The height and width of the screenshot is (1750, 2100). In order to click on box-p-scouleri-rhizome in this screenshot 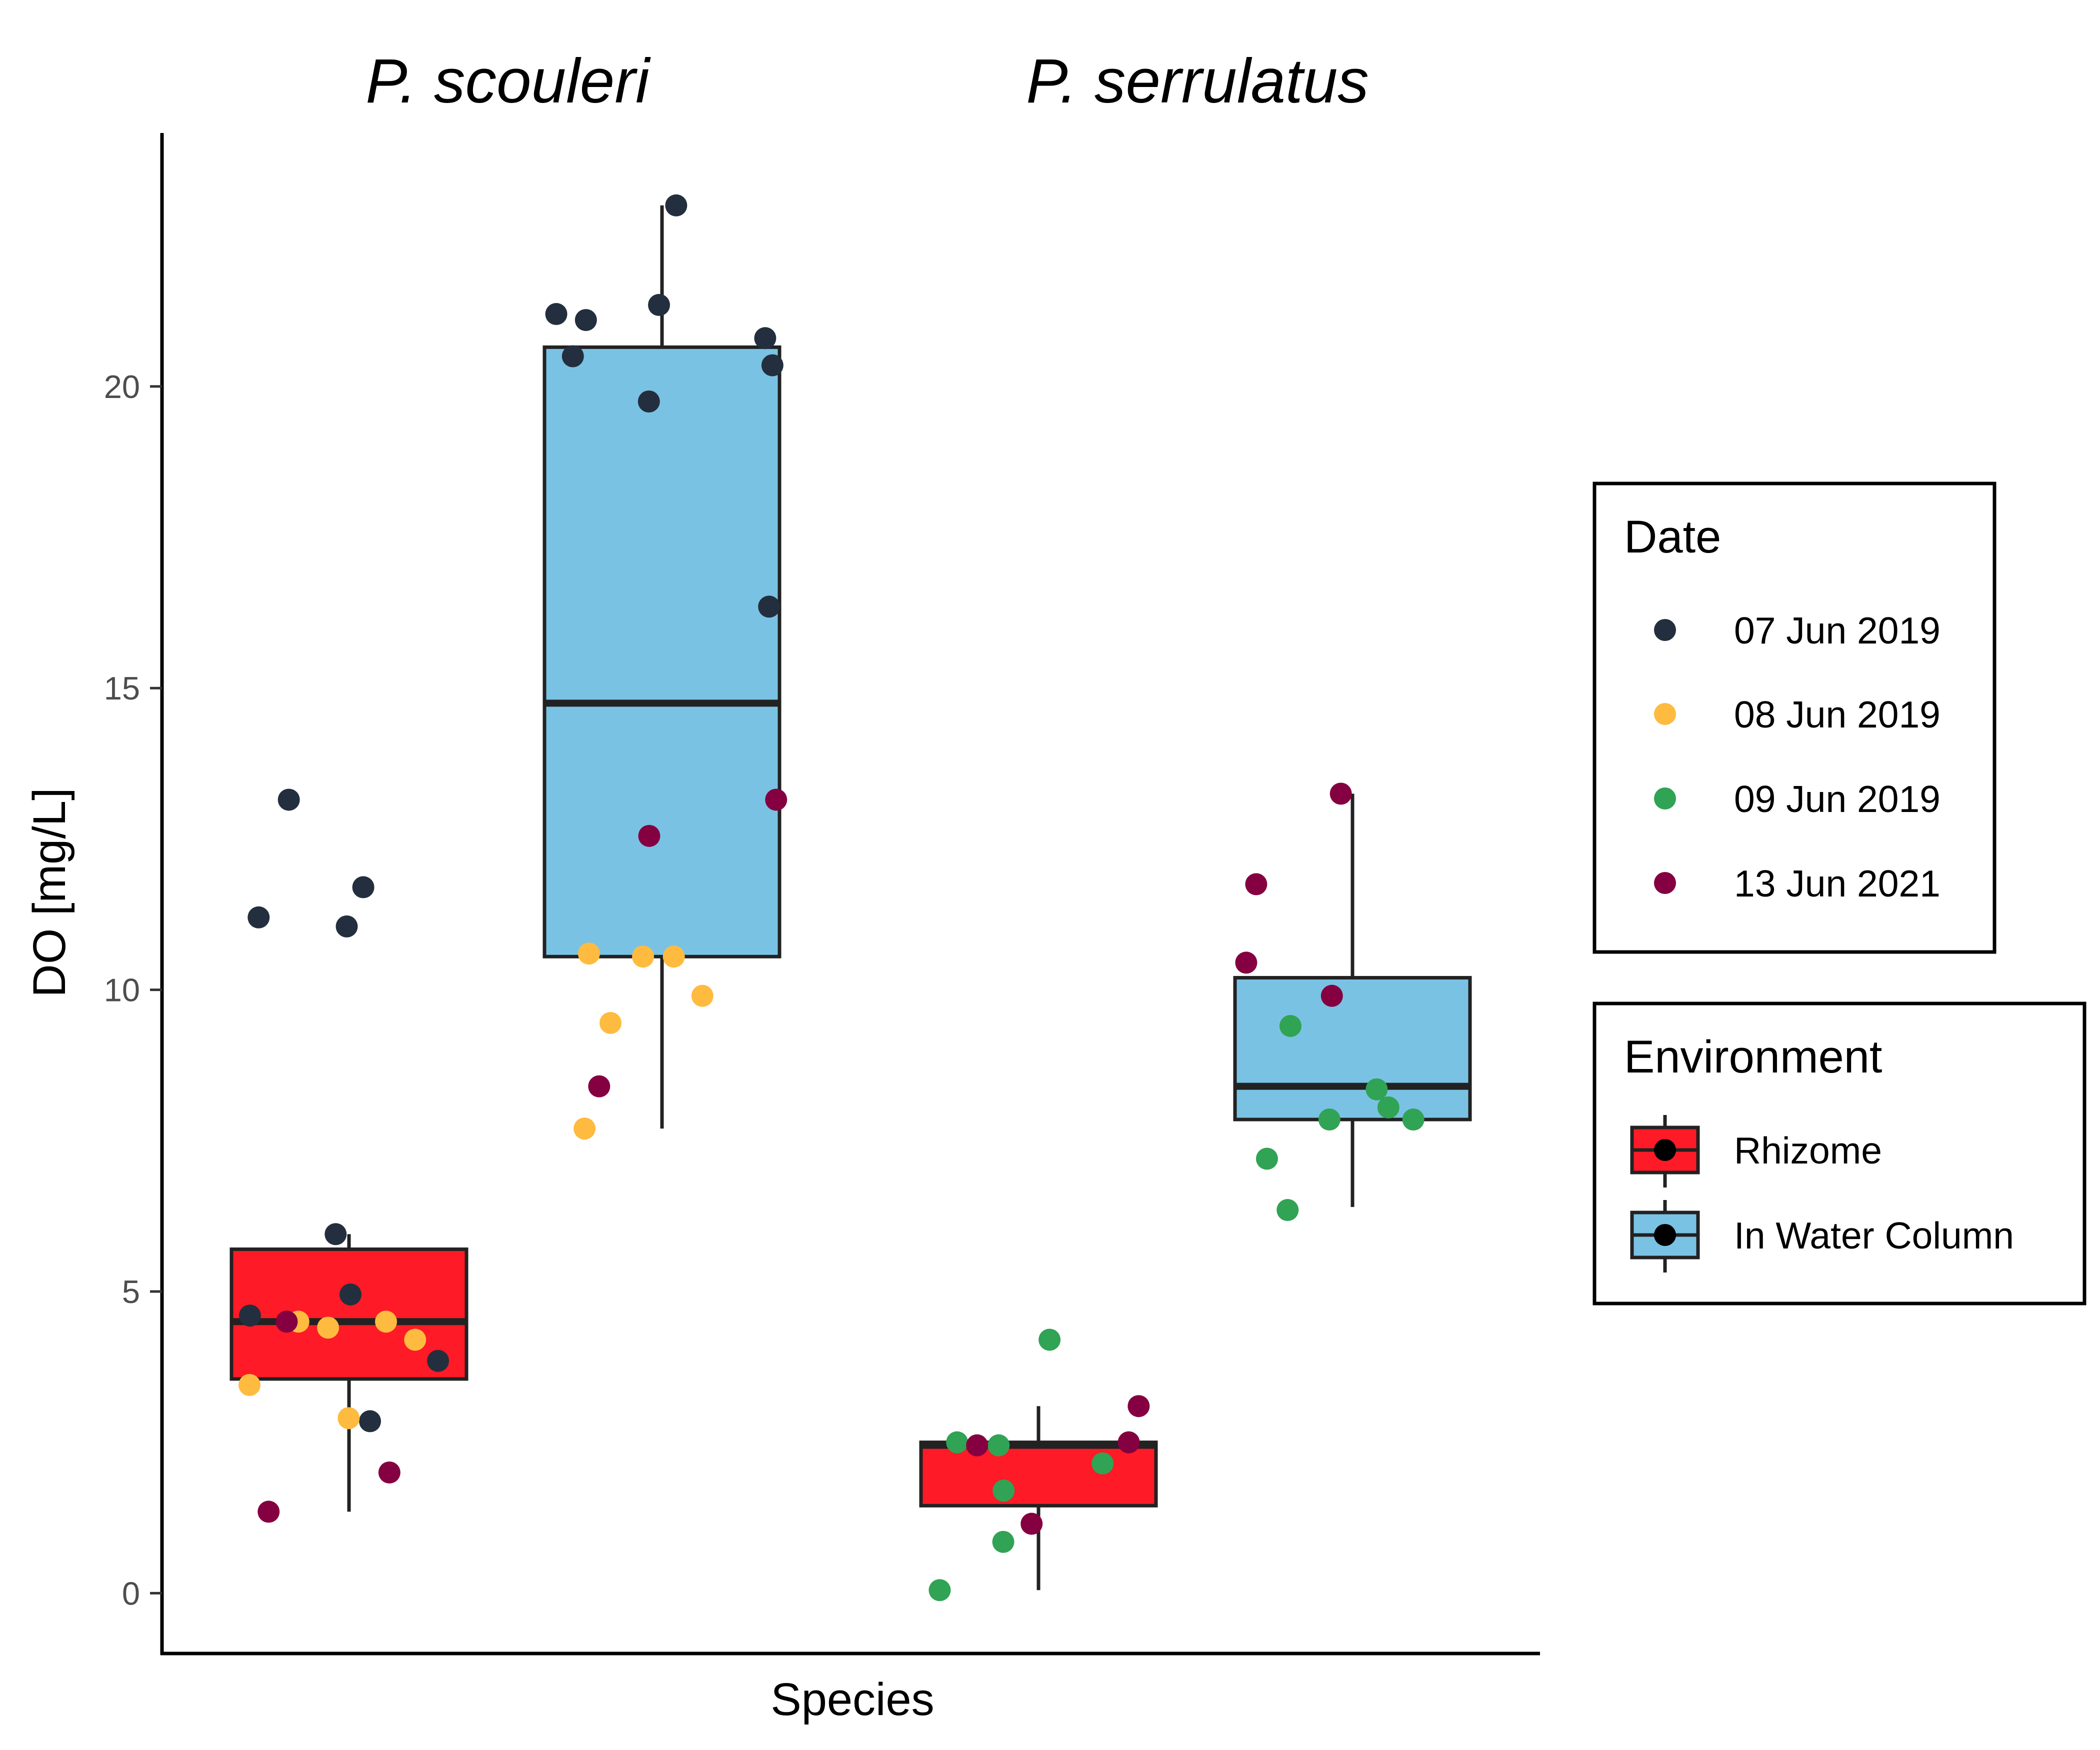, I will do `click(349, 1314)`.